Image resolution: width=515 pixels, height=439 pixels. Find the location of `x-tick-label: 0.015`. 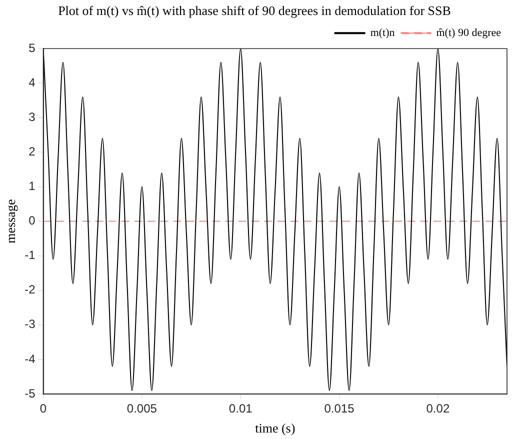

x-tick-label: 0.015 is located at coordinates (339, 409).